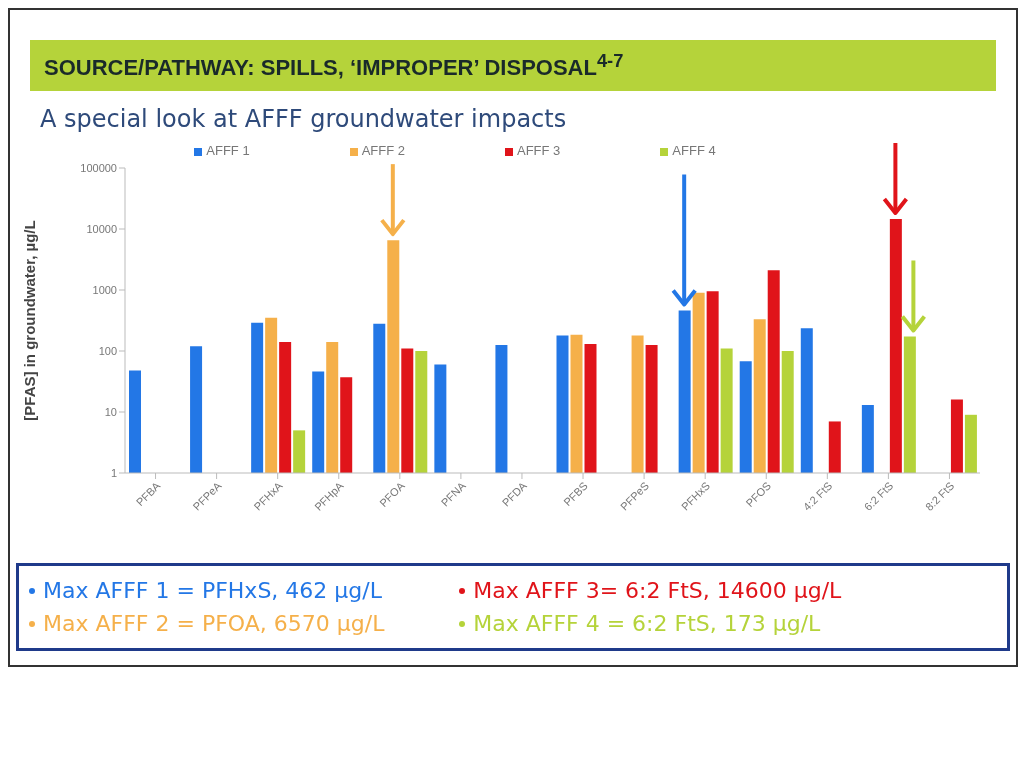  What do you see at coordinates (107, 351) in the screenshot?
I see `y-tick-label: 100` at bounding box center [107, 351].